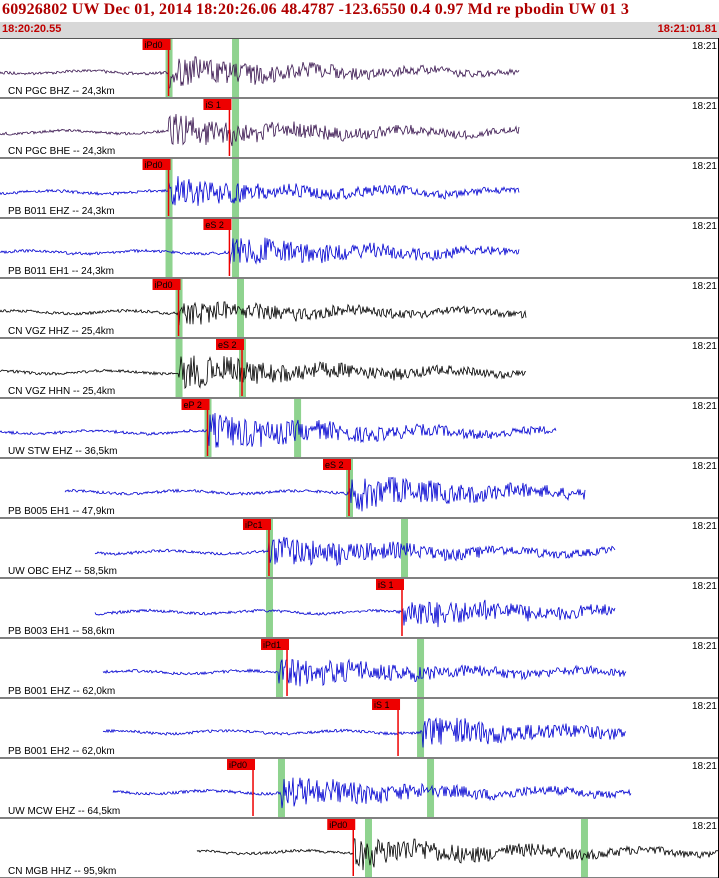  I want to click on trace-row: iPd0 UW MCW EHZ -- 64,5km 18:21, so click(359, 789).